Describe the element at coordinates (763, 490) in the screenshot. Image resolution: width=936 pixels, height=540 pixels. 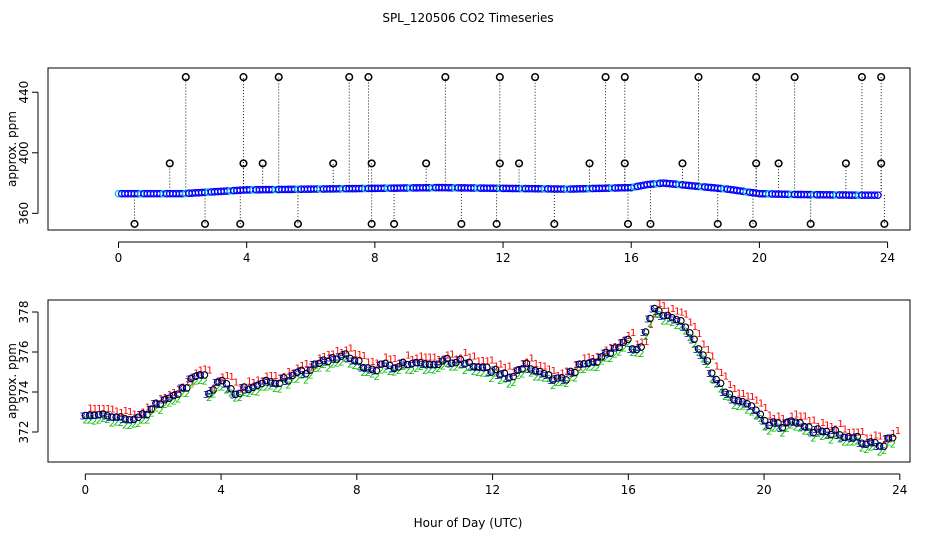
I see `bottom-panel-x-tick-label: 20` at that location.